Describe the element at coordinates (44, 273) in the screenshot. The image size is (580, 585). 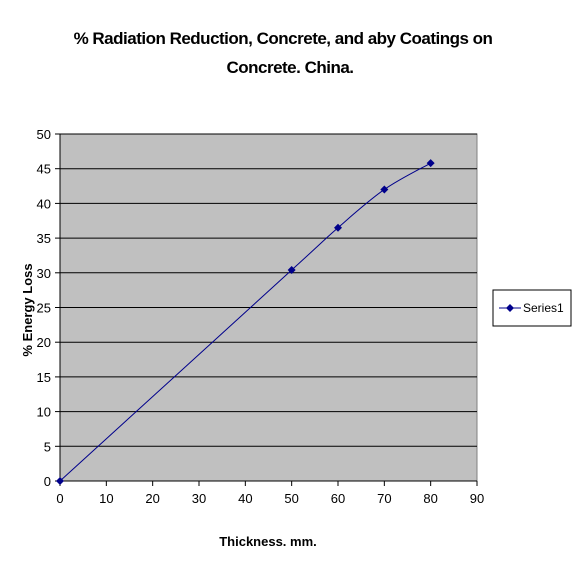
I see `y-tick-label: 30` at that location.